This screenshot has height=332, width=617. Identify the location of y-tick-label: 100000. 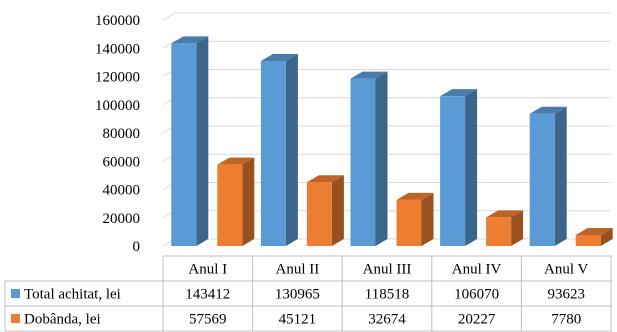
(117, 106).